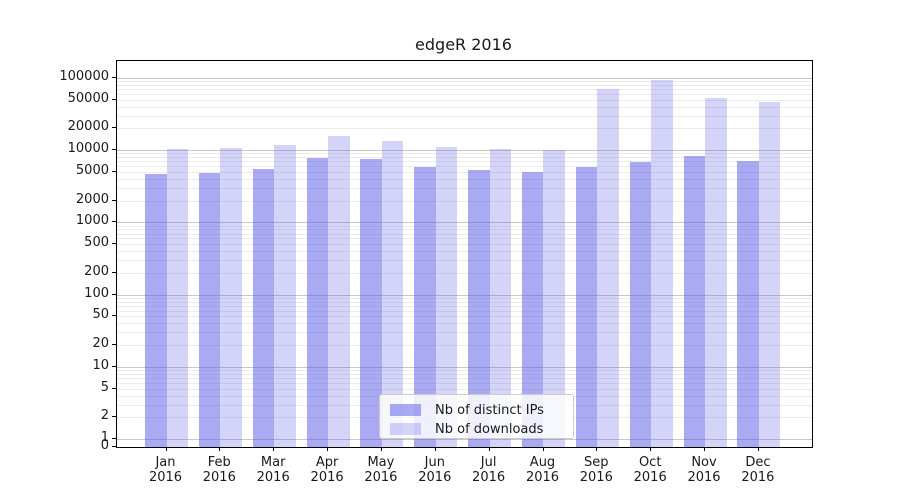 This screenshot has width=900, height=500. What do you see at coordinates (650, 470) in the screenshot?
I see `x-tick-label: Oct 2016` at bounding box center [650, 470].